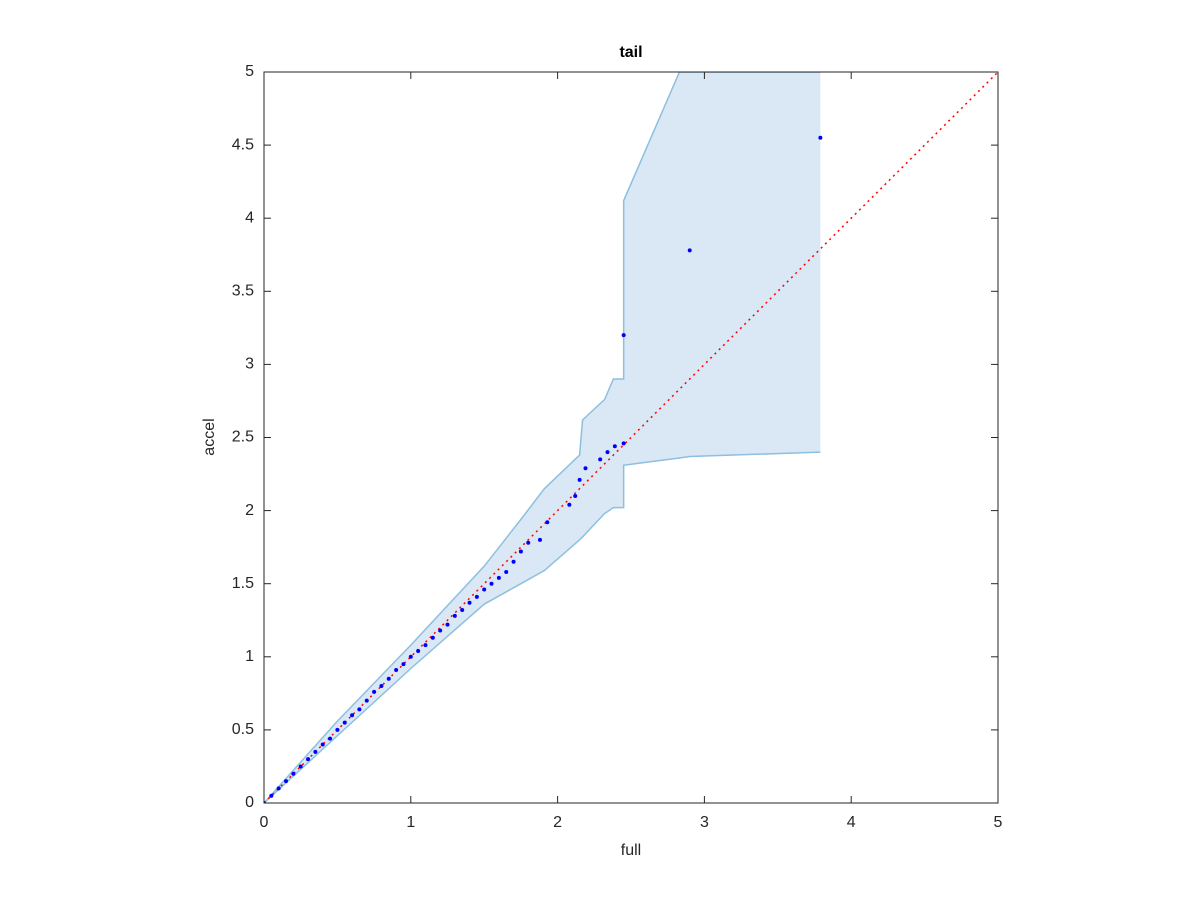  Describe the element at coordinates (209, 436) in the screenshot. I see `y-axis-label: accel` at that location.